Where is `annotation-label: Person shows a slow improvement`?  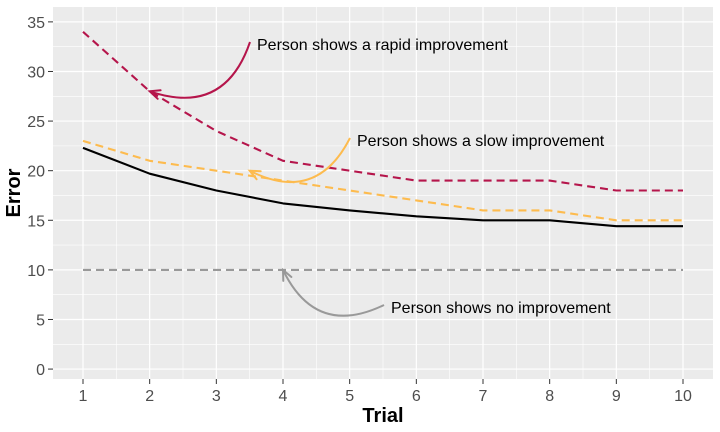 annotation-label: Person shows a slow improvement is located at coordinates (481, 141).